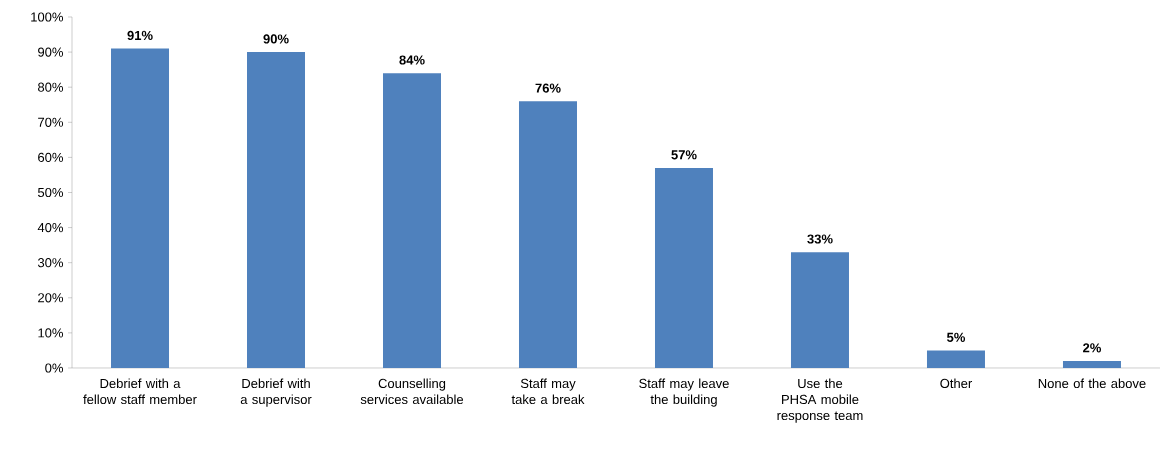  Describe the element at coordinates (684, 392) in the screenshot. I see `x-tick-label: Staff may leave the building` at that location.